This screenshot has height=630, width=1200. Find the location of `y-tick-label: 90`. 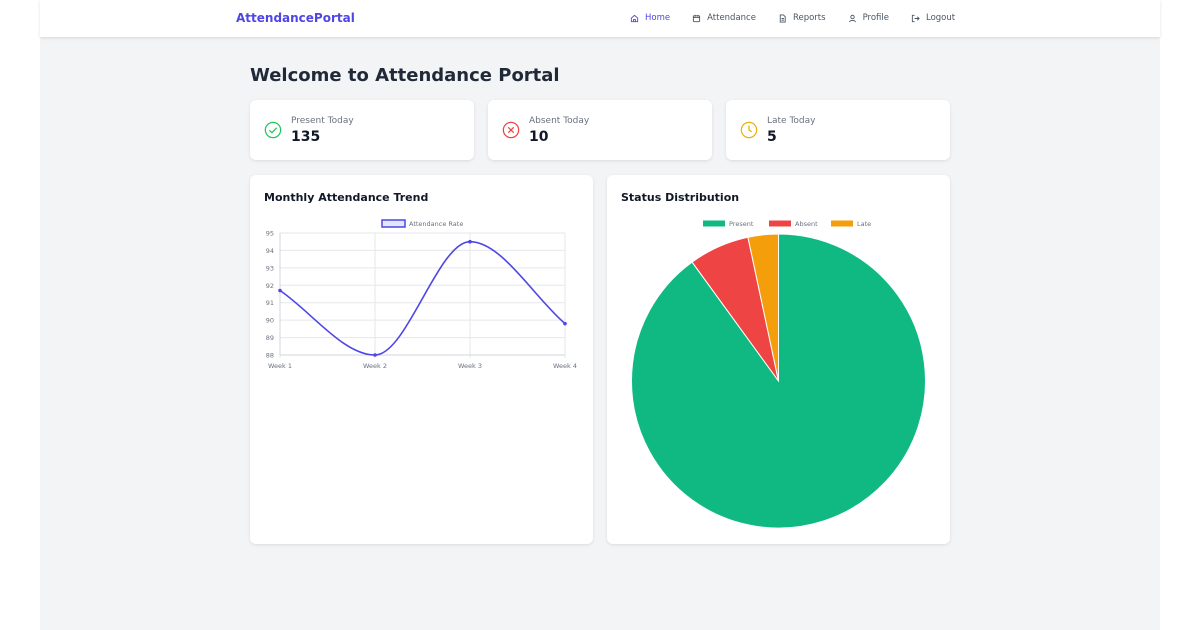

y-tick-label: 90 is located at coordinates (270, 321).